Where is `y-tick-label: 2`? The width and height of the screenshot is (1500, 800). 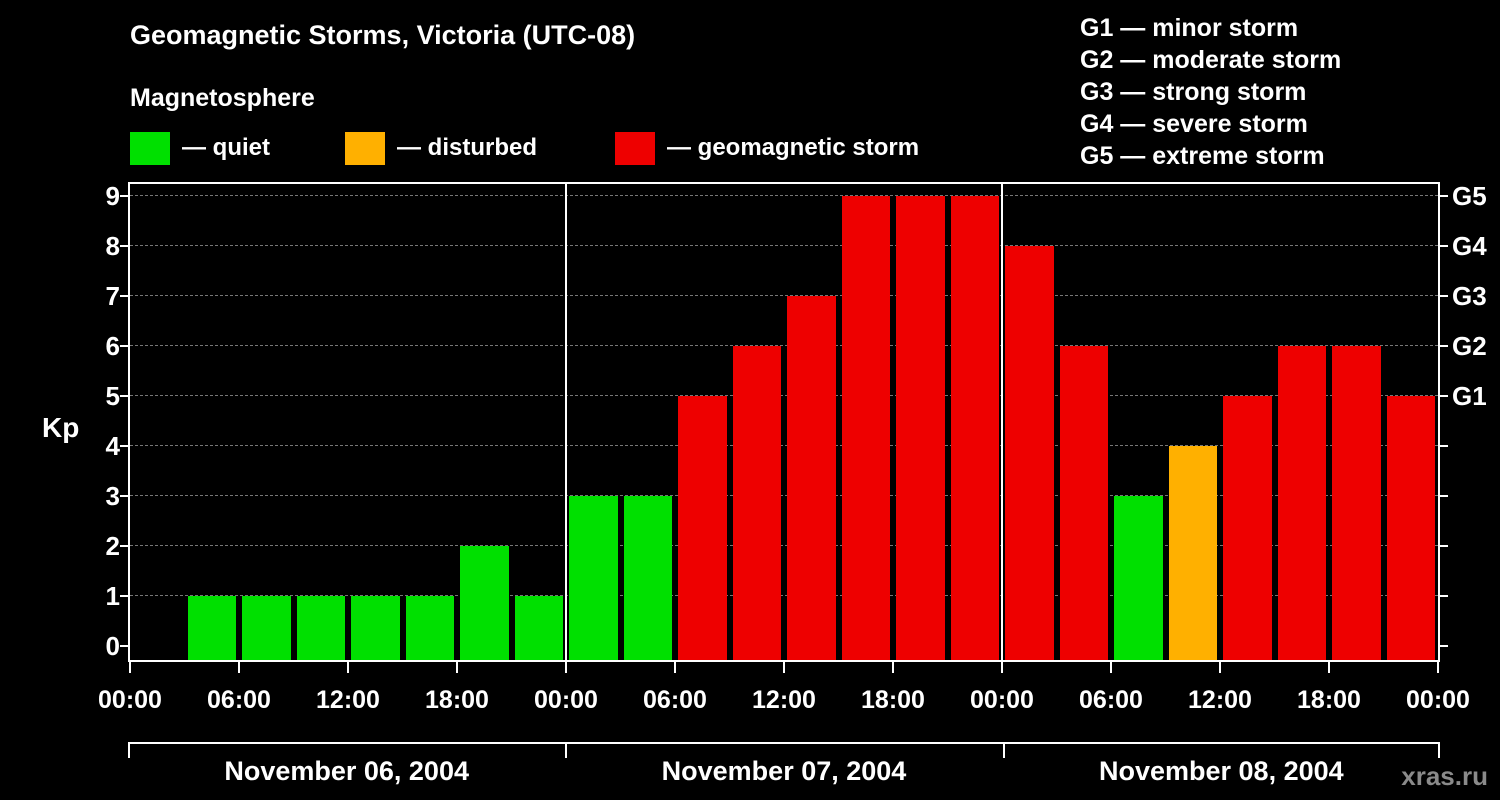 y-tick-label: 2 is located at coordinates (112, 546).